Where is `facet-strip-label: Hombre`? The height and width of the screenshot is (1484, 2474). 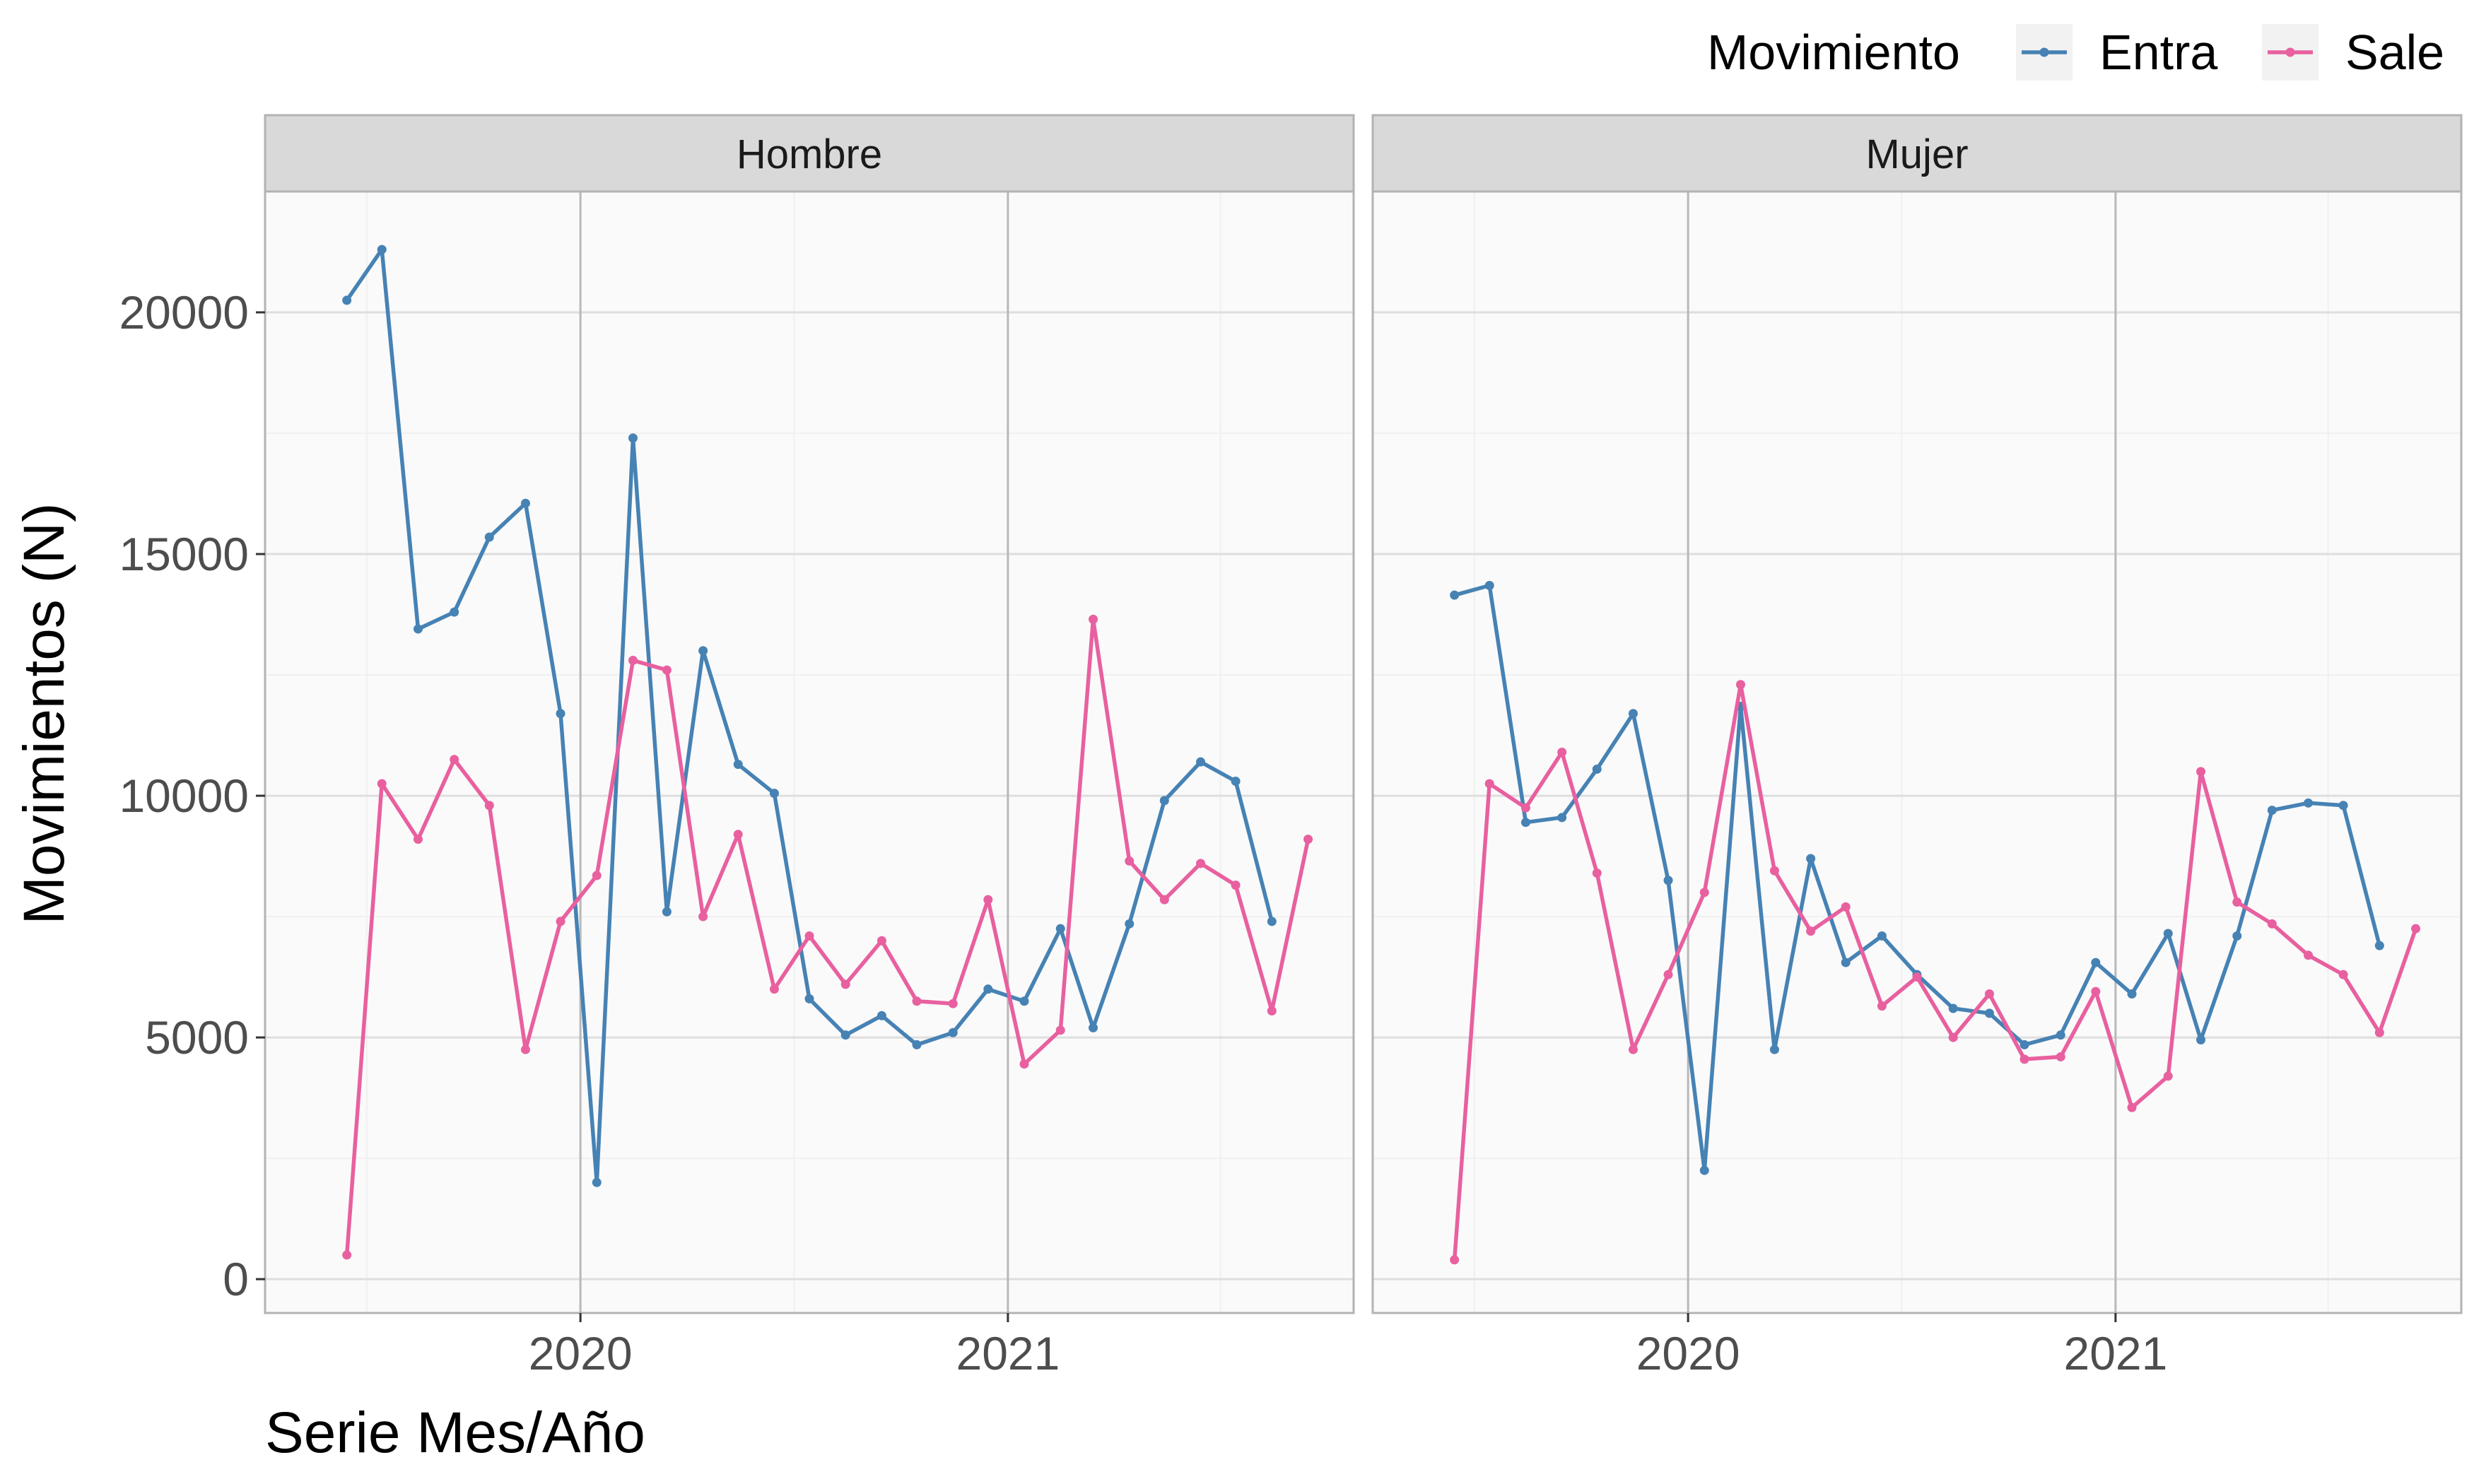
facet-strip-label: Hombre is located at coordinates (809, 154).